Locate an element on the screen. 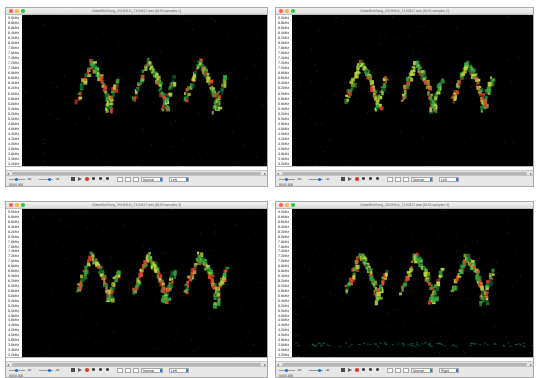 The image size is (537, 378). channel-select: Right is located at coordinates (449, 370).